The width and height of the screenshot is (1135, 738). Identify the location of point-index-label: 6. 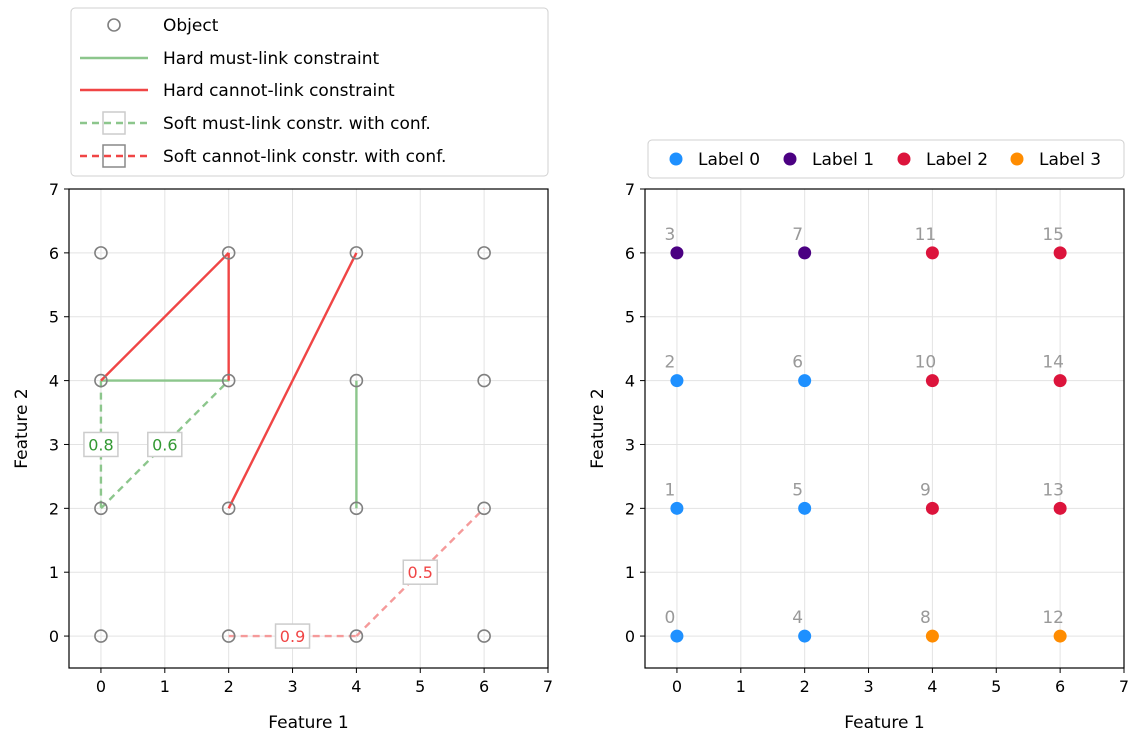
(797, 363).